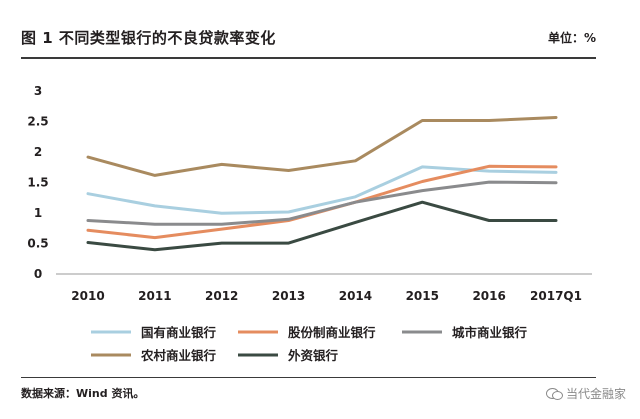  Describe the element at coordinates (288, 296) in the screenshot. I see `x-tick-label: 2013` at that location.